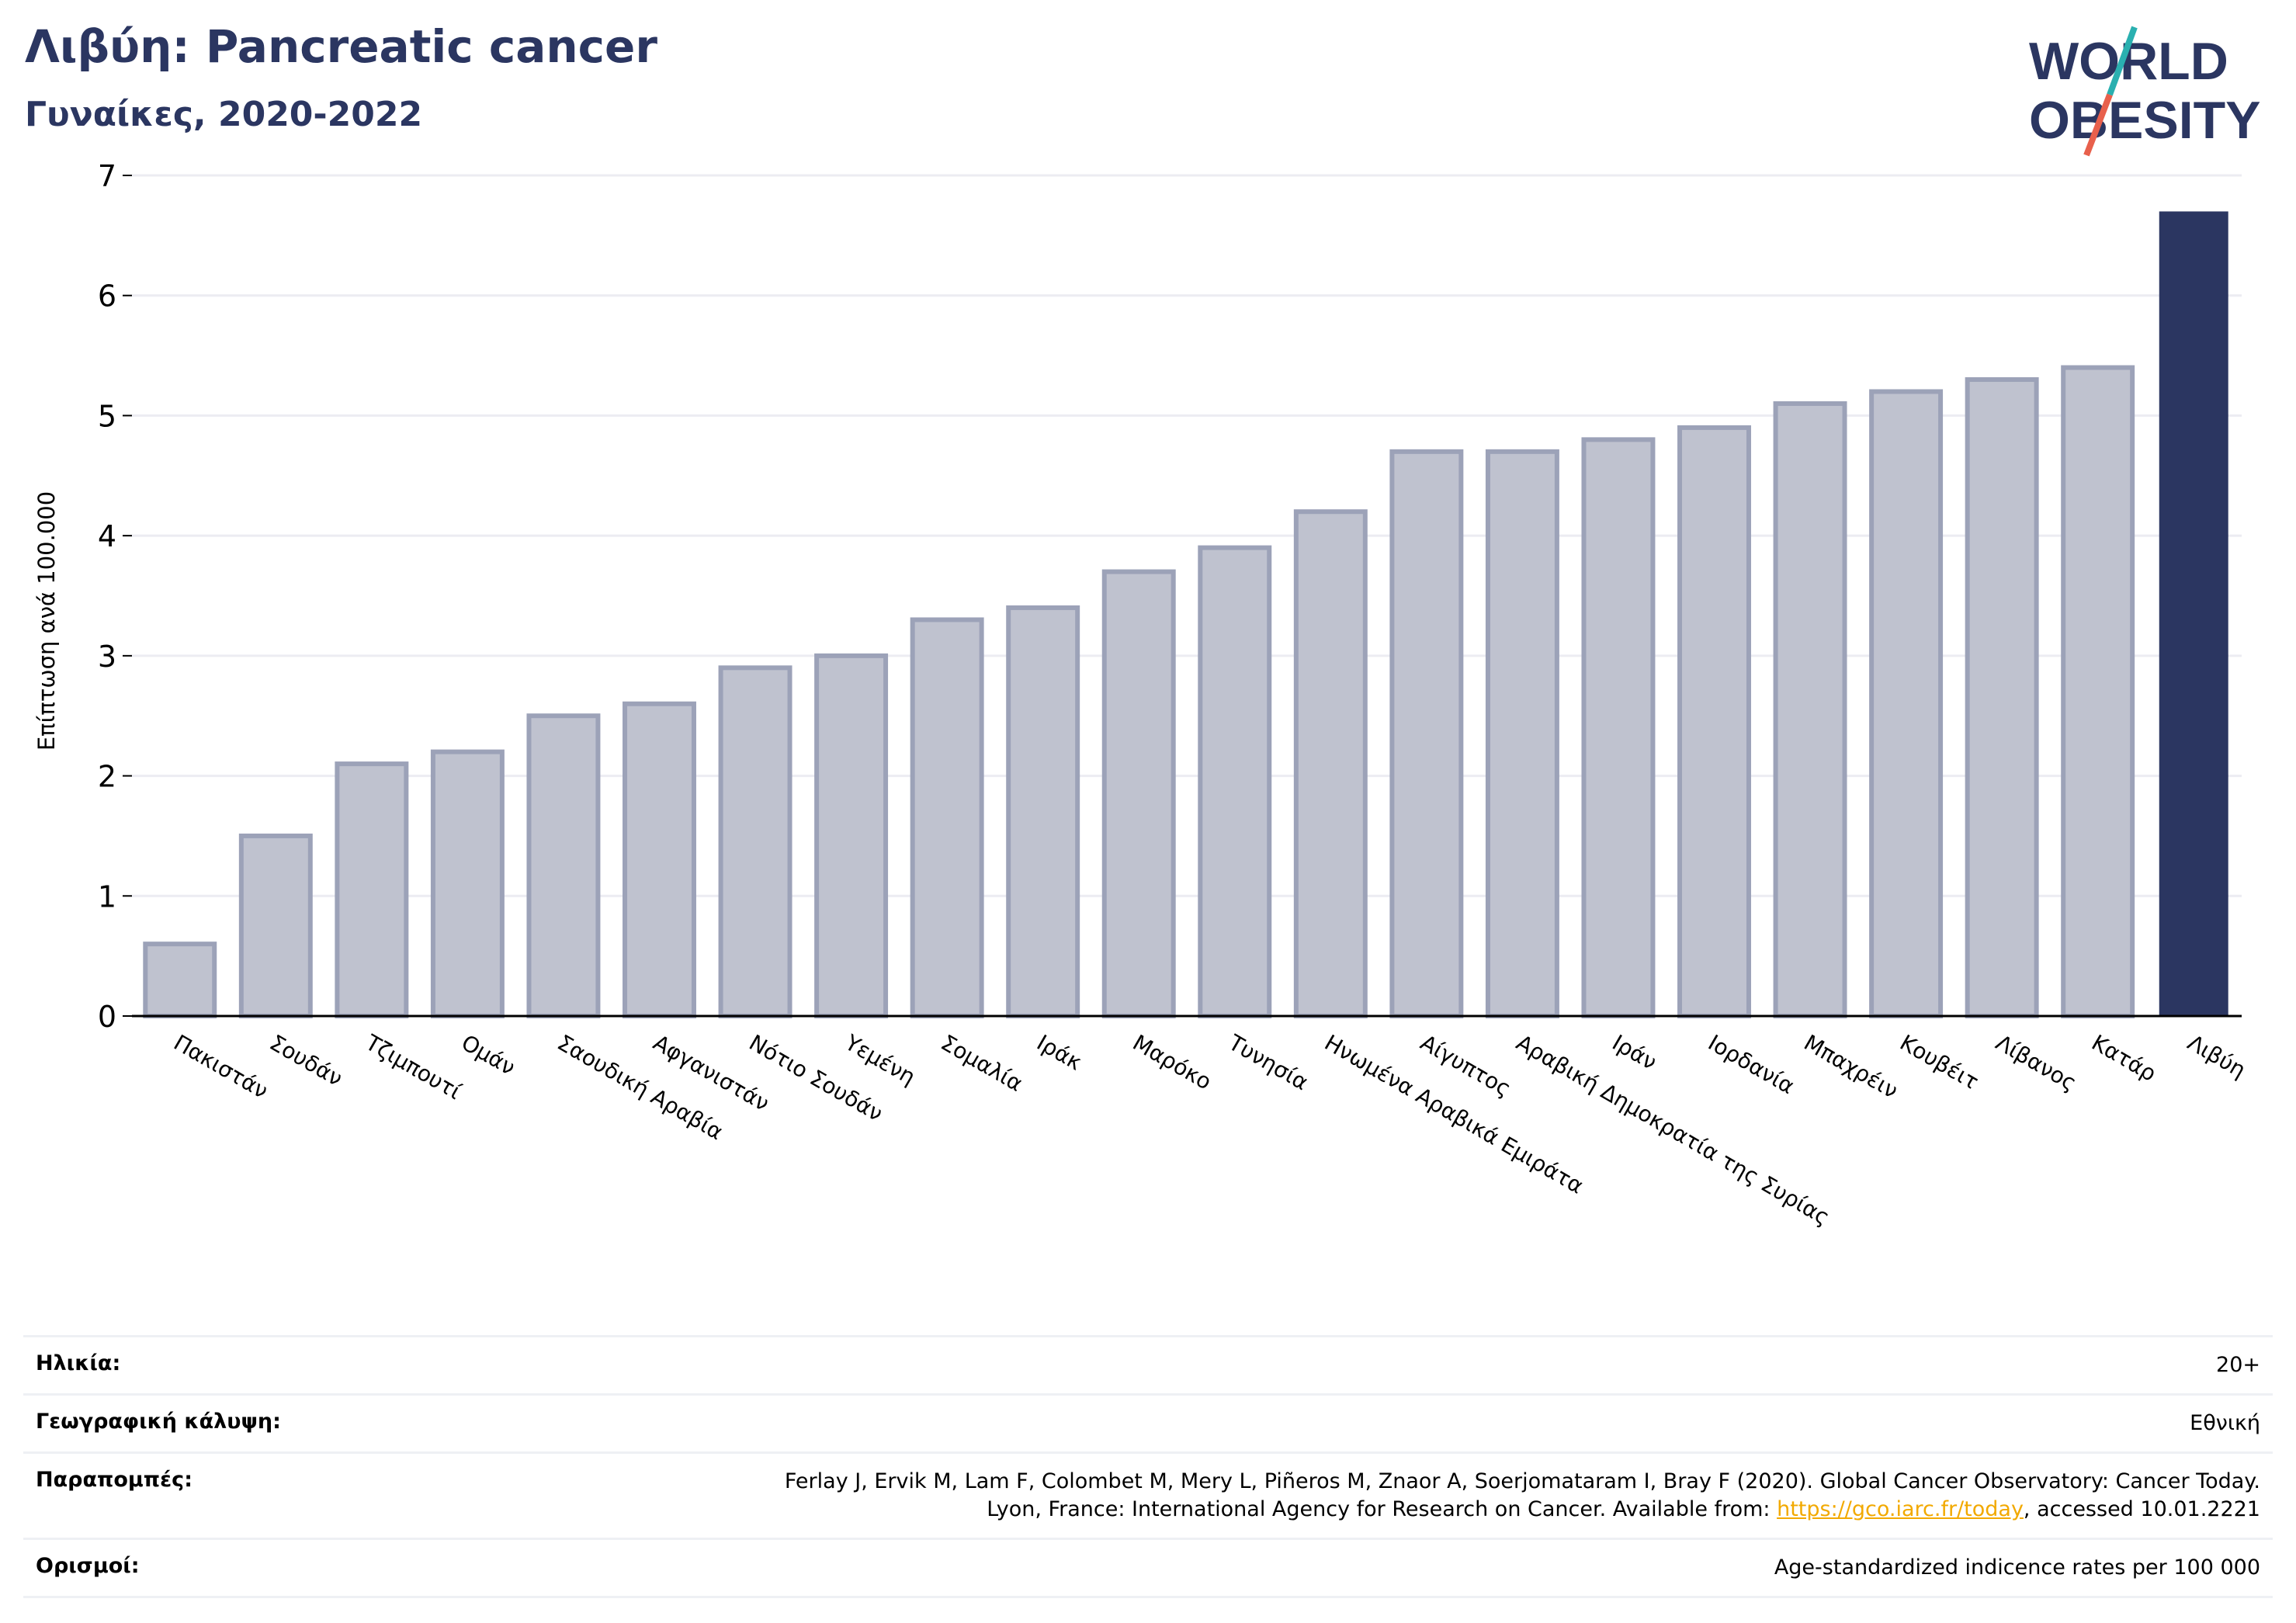 The width and height of the screenshot is (2296, 1623). I want to click on x-tick-label: Τζιμπουτί, so click(413, 1067).